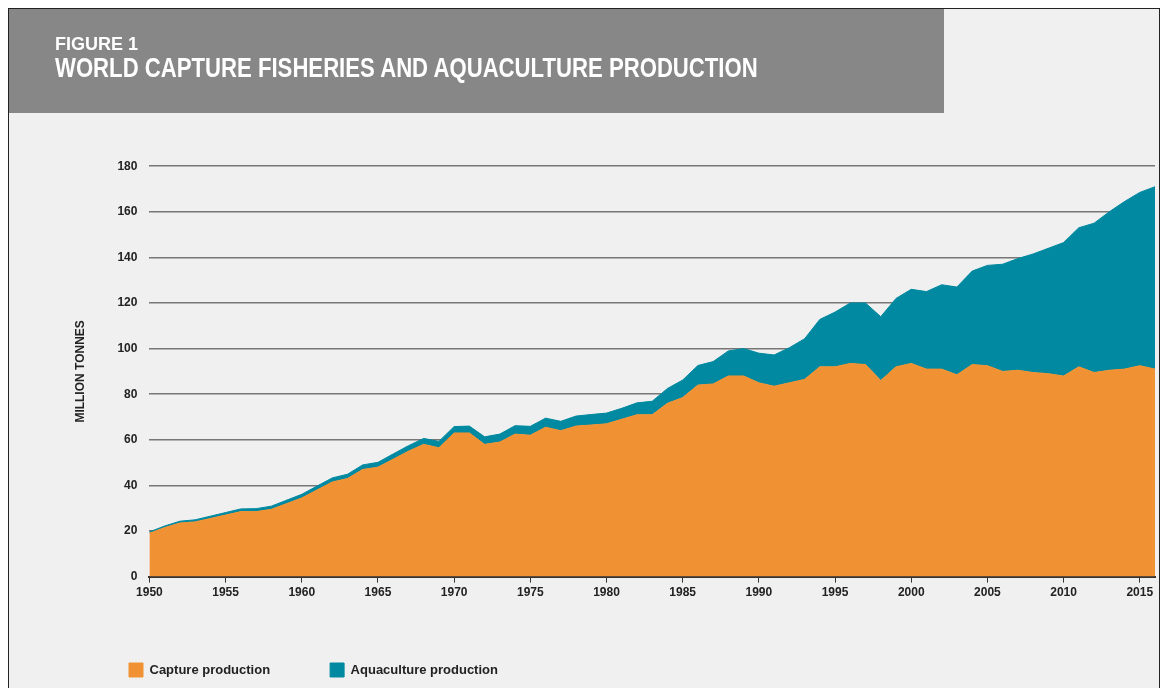 The height and width of the screenshot is (688, 1171). What do you see at coordinates (79, 371) in the screenshot?
I see `y-axis-title: MILLION TONNES` at bounding box center [79, 371].